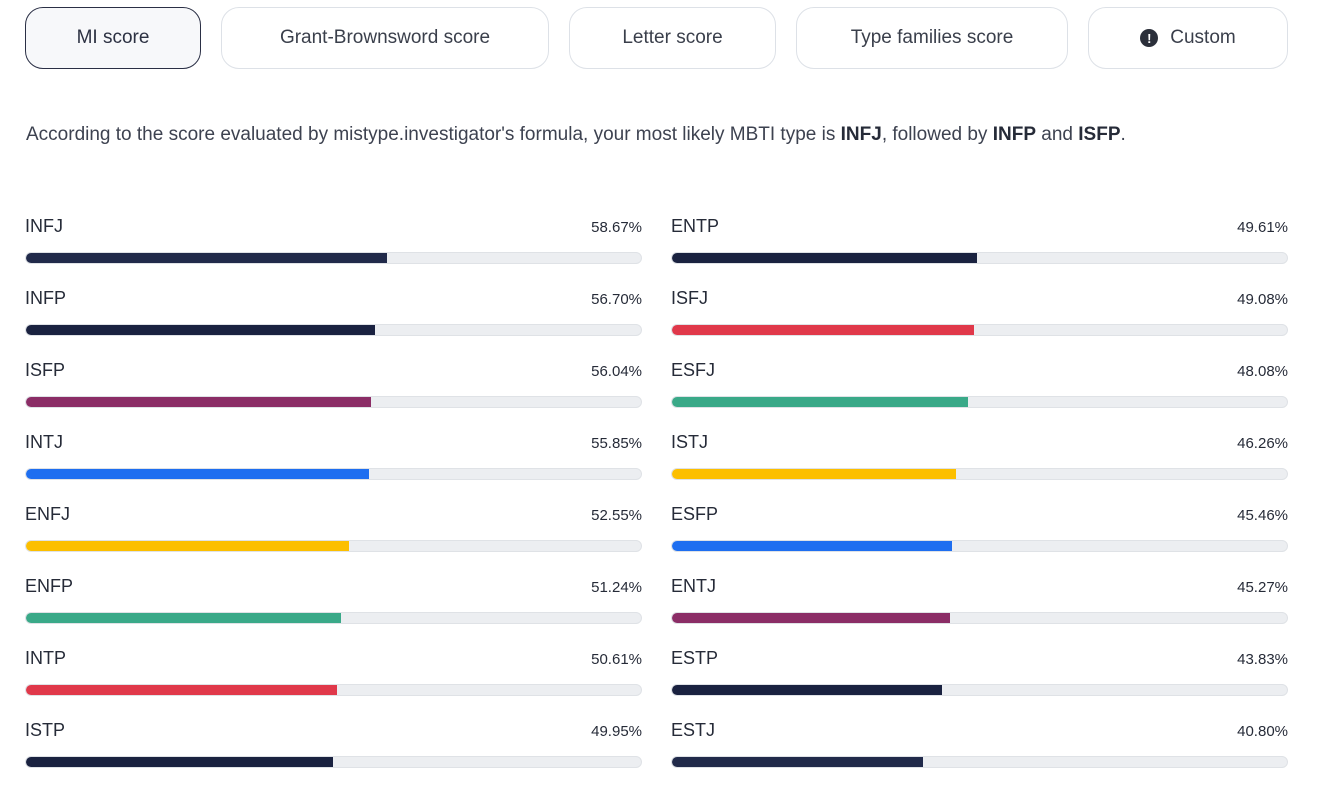  Describe the element at coordinates (979, 536) in the screenshot. I see `score-row-esfp: ESFP 45.46%` at that location.